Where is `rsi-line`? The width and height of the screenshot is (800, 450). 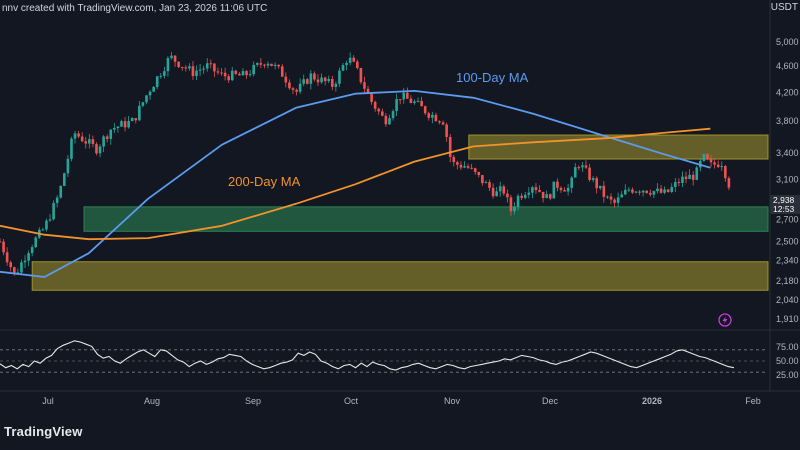
rsi-line is located at coordinates (367, 355).